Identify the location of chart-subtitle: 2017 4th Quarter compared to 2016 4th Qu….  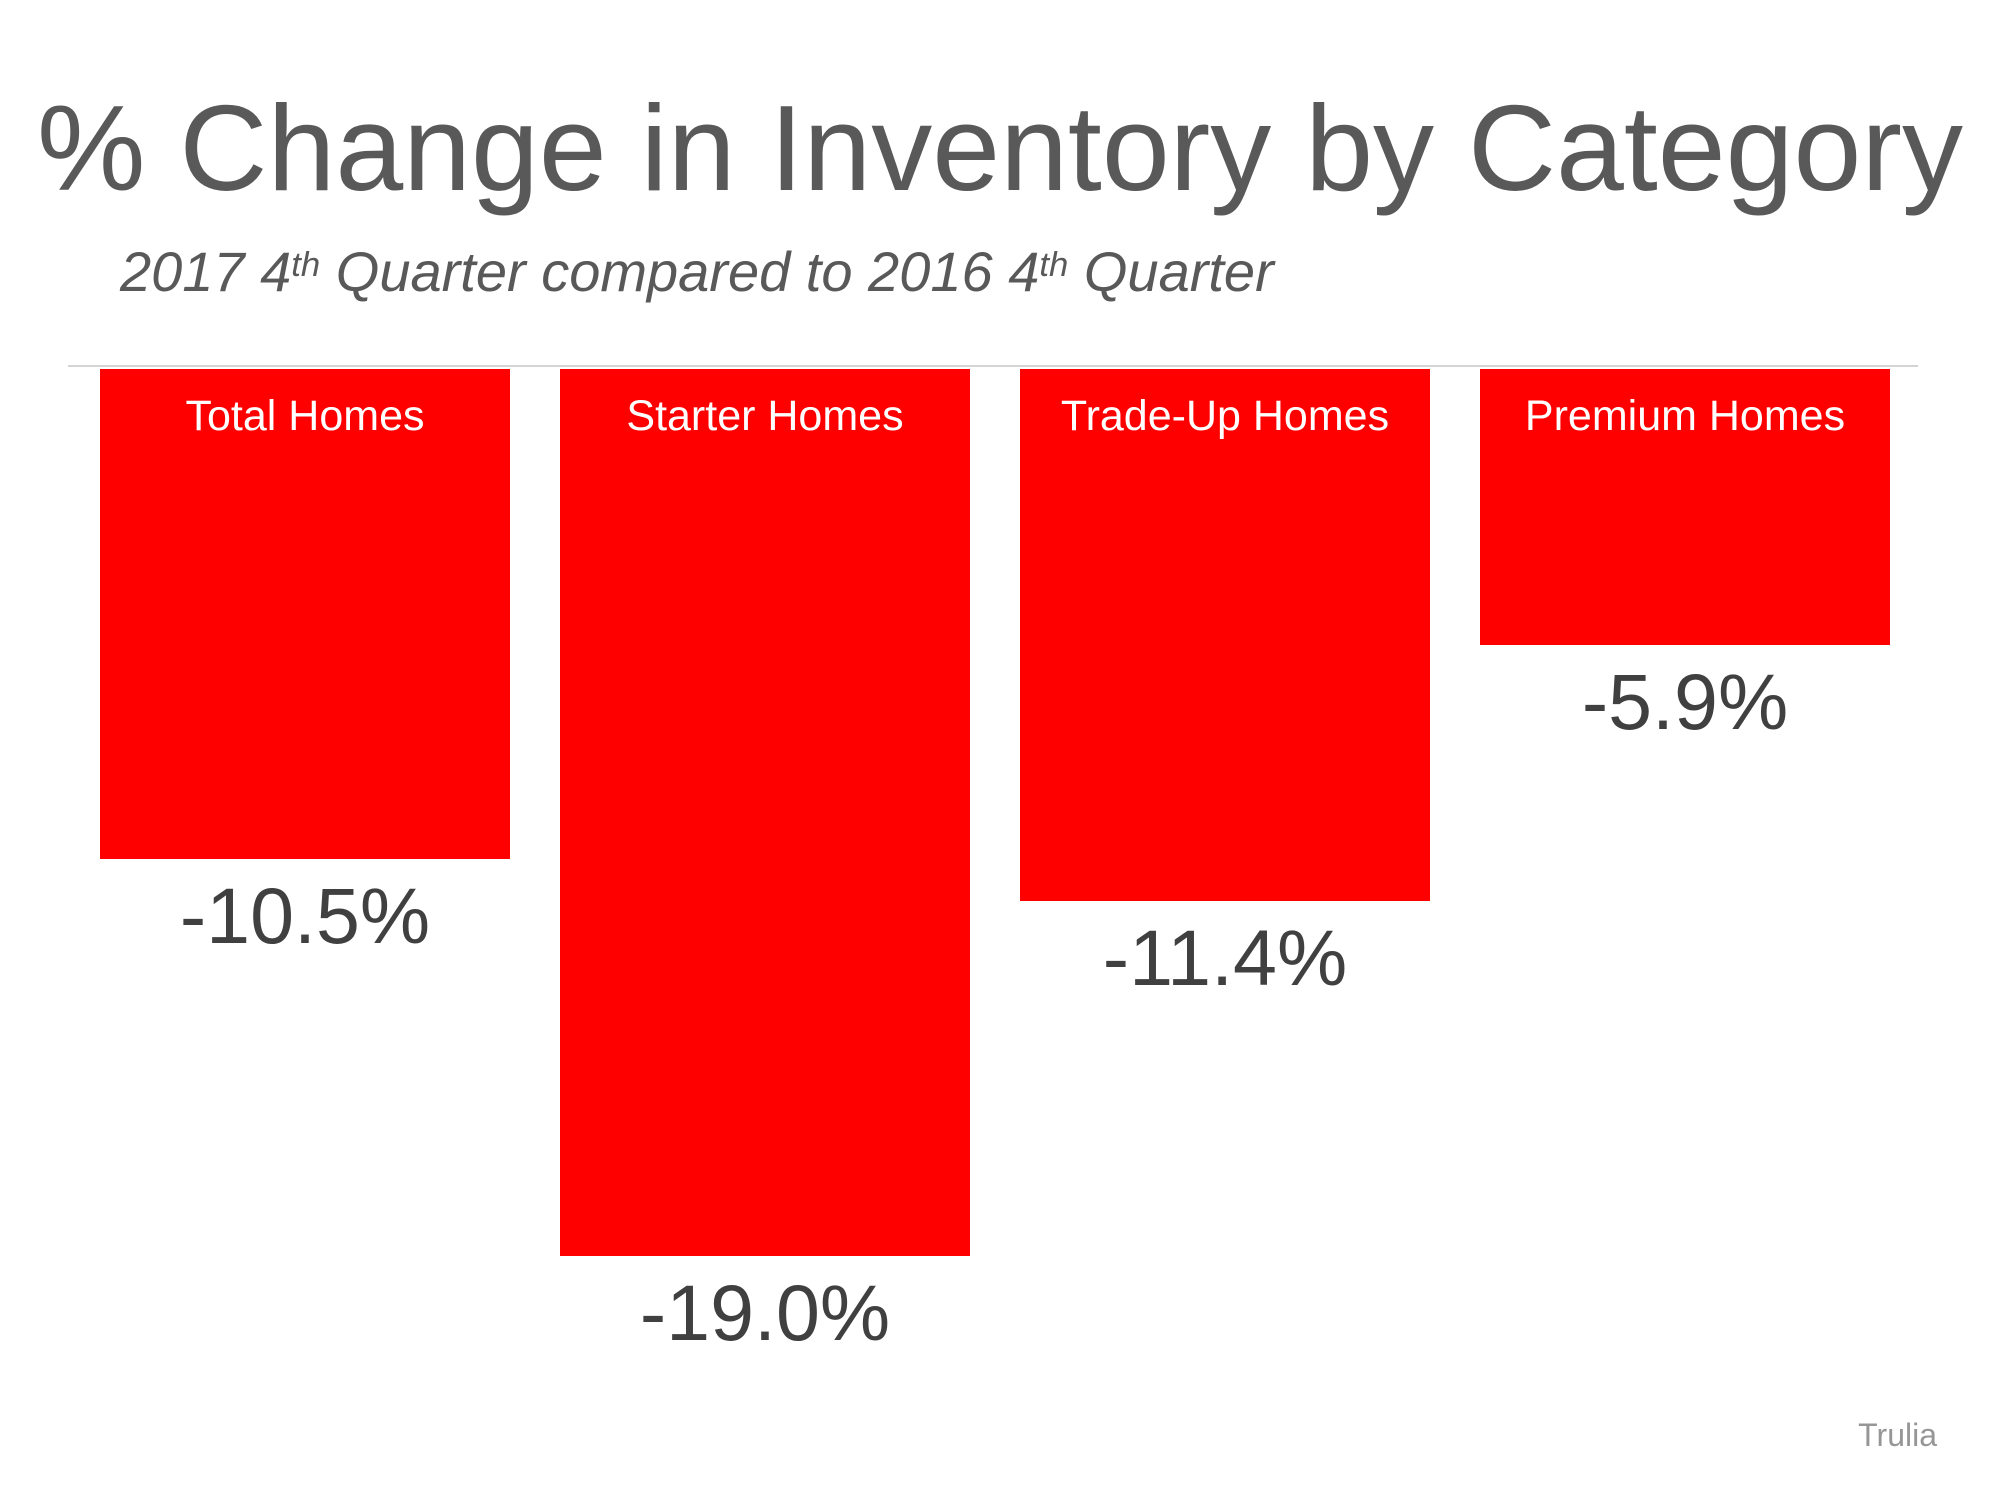
(697, 272).